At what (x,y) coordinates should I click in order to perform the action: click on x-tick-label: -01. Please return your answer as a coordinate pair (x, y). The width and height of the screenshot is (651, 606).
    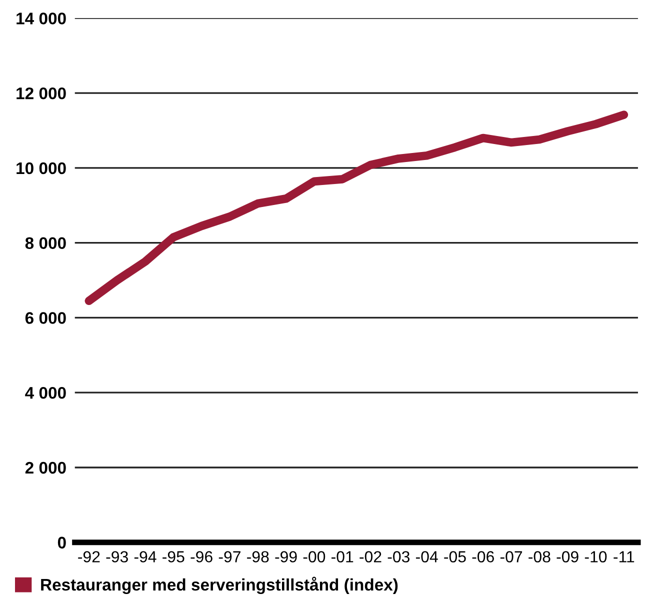
    Looking at the image, I should click on (343, 556).